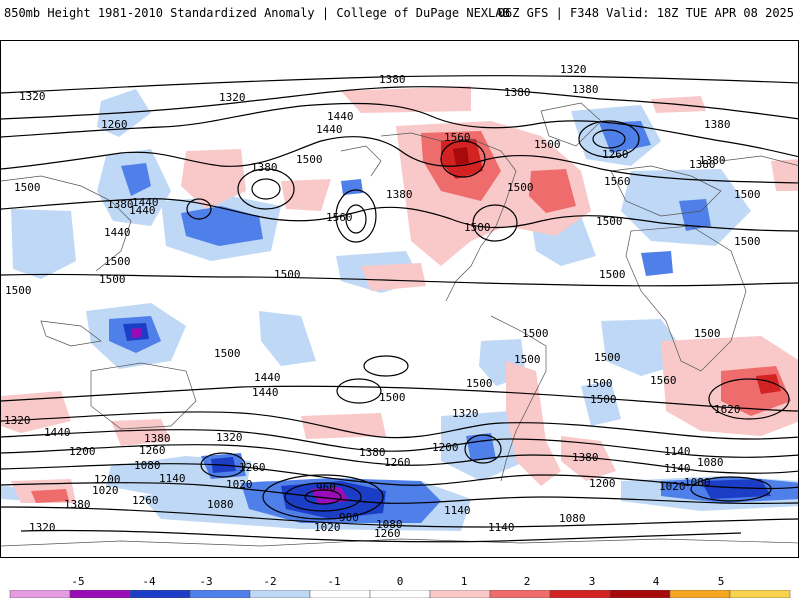 This screenshot has height=600, width=800. Describe the element at coordinates (326, 487) in the screenshot. I see `contour-label: 960` at that location.